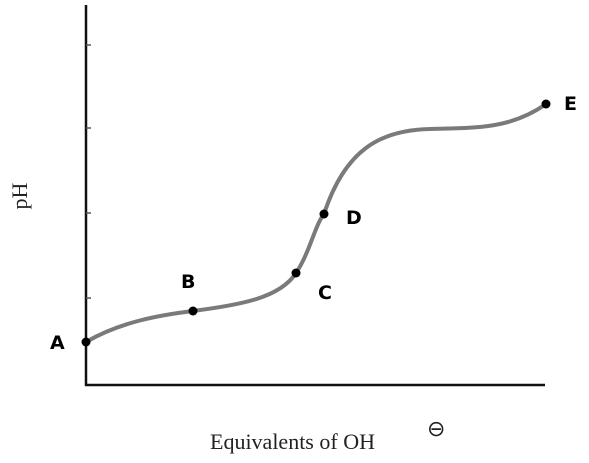 The image size is (589, 463). What do you see at coordinates (19, 195) in the screenshot?
I see `y-axis-label: pH` at bounding box center [19, 195].